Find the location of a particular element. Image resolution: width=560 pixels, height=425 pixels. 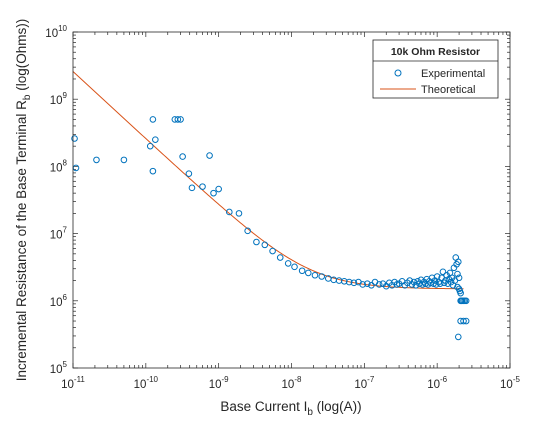

legend-experimental-marker is located at coordinates (398, 73).